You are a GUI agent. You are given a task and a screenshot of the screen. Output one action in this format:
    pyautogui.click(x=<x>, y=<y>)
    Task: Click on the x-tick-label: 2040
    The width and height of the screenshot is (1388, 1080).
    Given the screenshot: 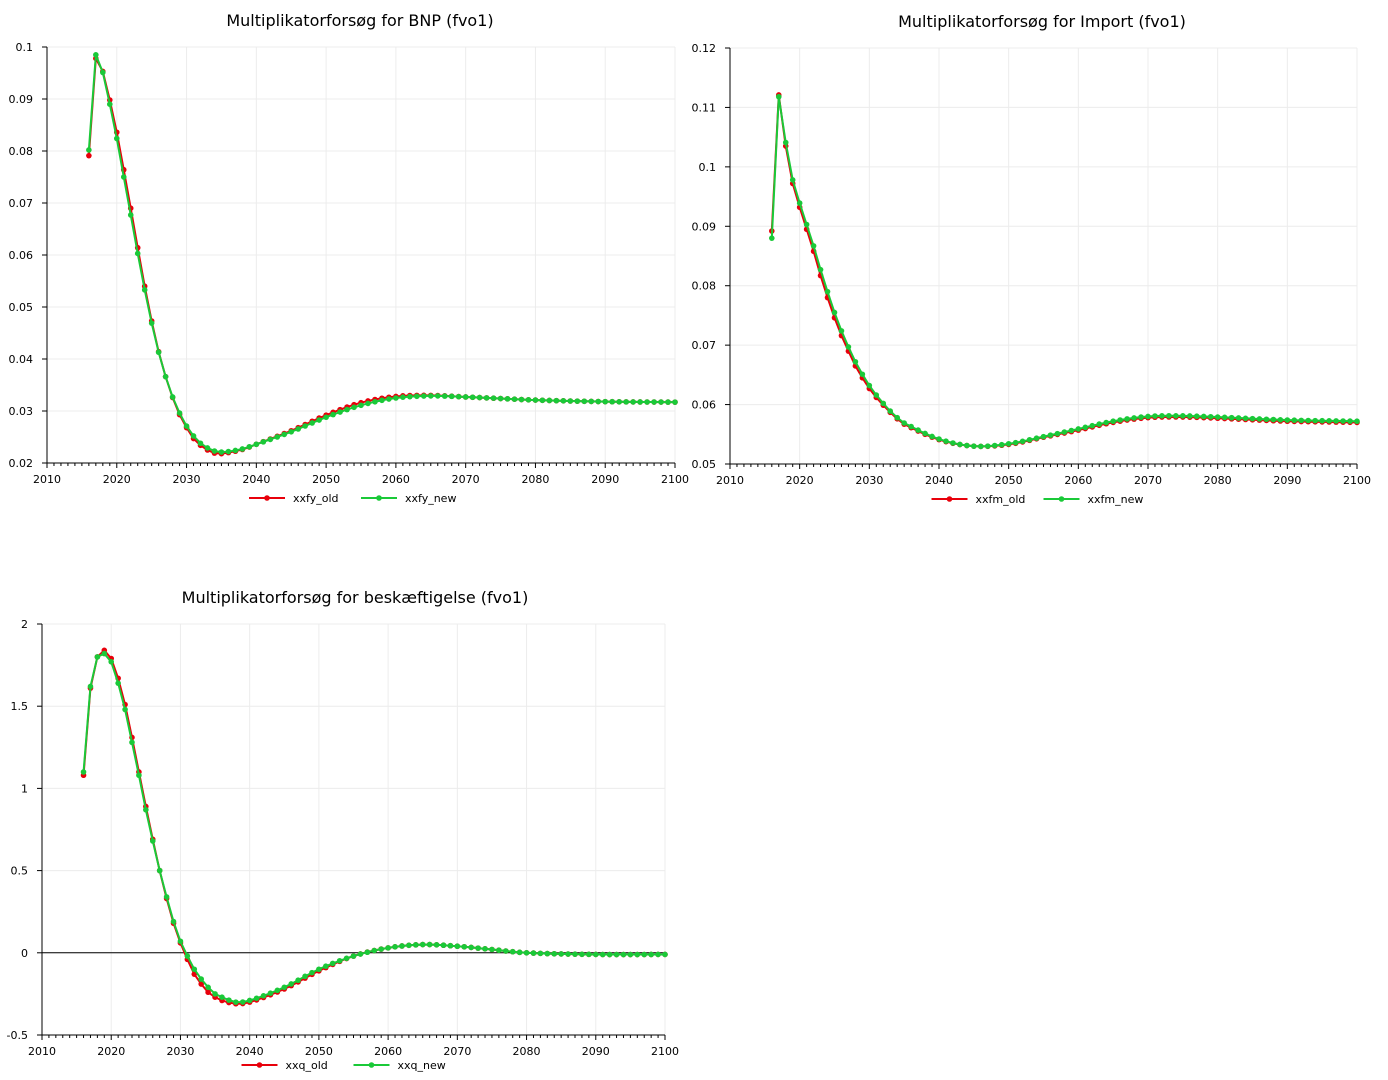 What is the action you would take?
    pyautogui.click(x=939, y=480)
    